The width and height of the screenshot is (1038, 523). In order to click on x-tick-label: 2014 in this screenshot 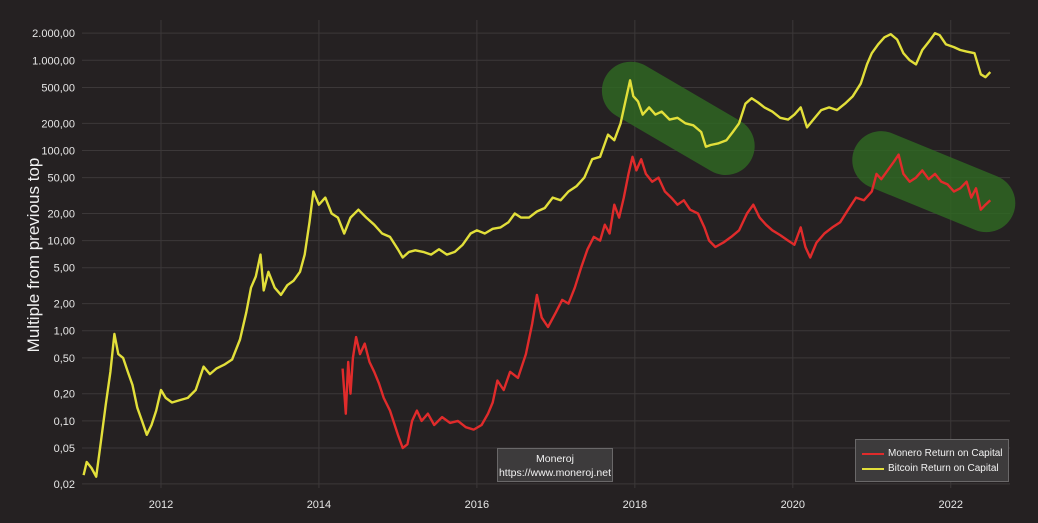, I will do `click(319, 505)`.